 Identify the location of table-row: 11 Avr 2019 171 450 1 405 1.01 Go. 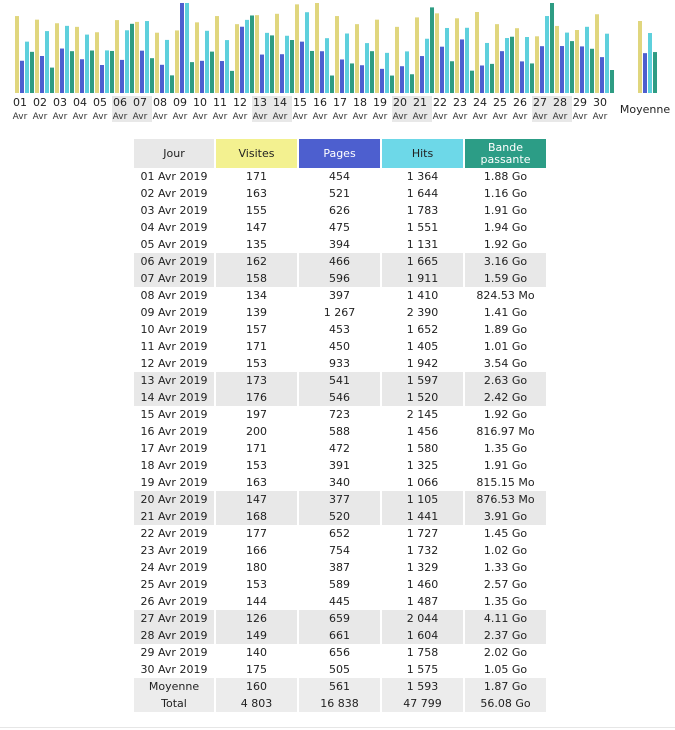
(340, 346).